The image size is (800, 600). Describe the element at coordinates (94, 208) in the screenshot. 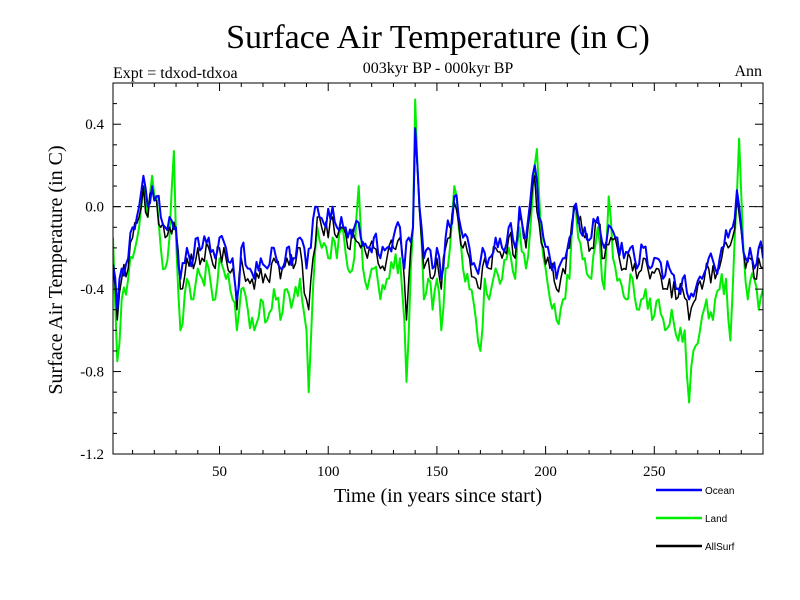

I see `y-tick-label: 0.0` at that location.